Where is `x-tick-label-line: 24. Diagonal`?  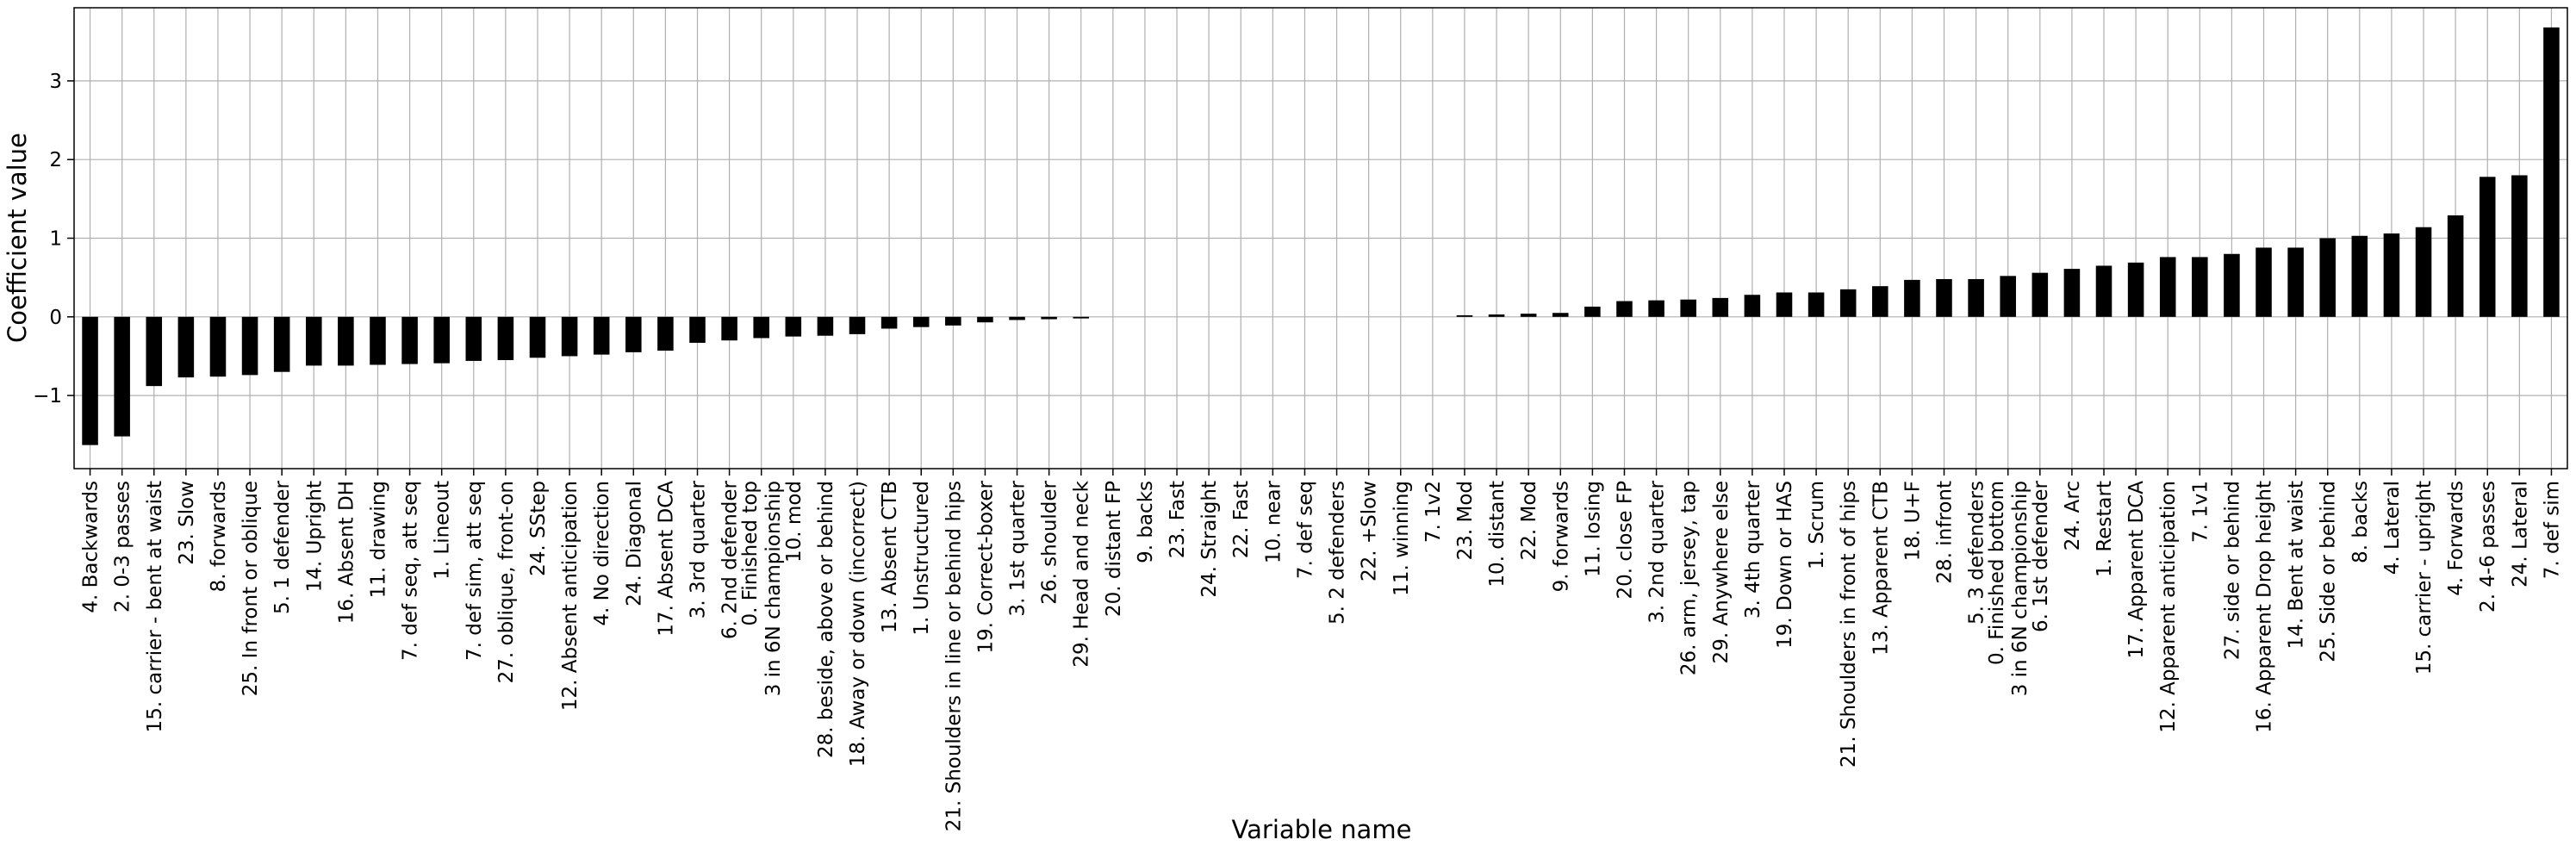
x-tick-label-line: 24. Diagonal is located at coordinates (634, 544).